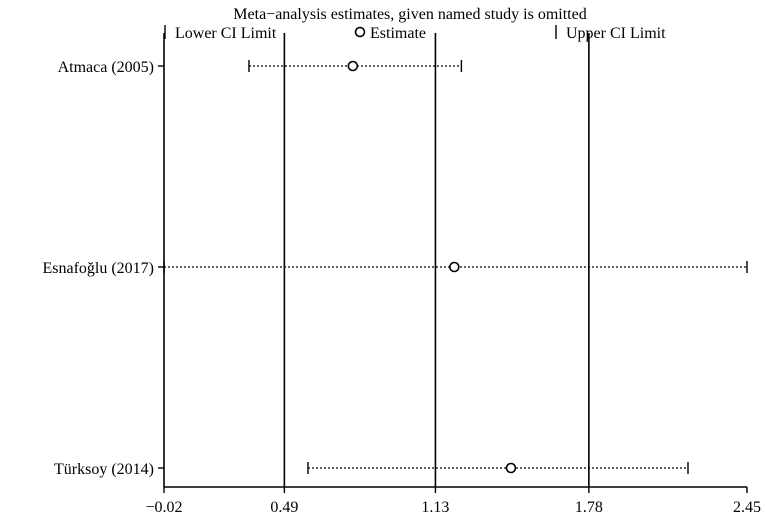 The width and height of the screenshot is (765, 517). I want to click on legend-label: Upper CI Limit, so click(616, 33).